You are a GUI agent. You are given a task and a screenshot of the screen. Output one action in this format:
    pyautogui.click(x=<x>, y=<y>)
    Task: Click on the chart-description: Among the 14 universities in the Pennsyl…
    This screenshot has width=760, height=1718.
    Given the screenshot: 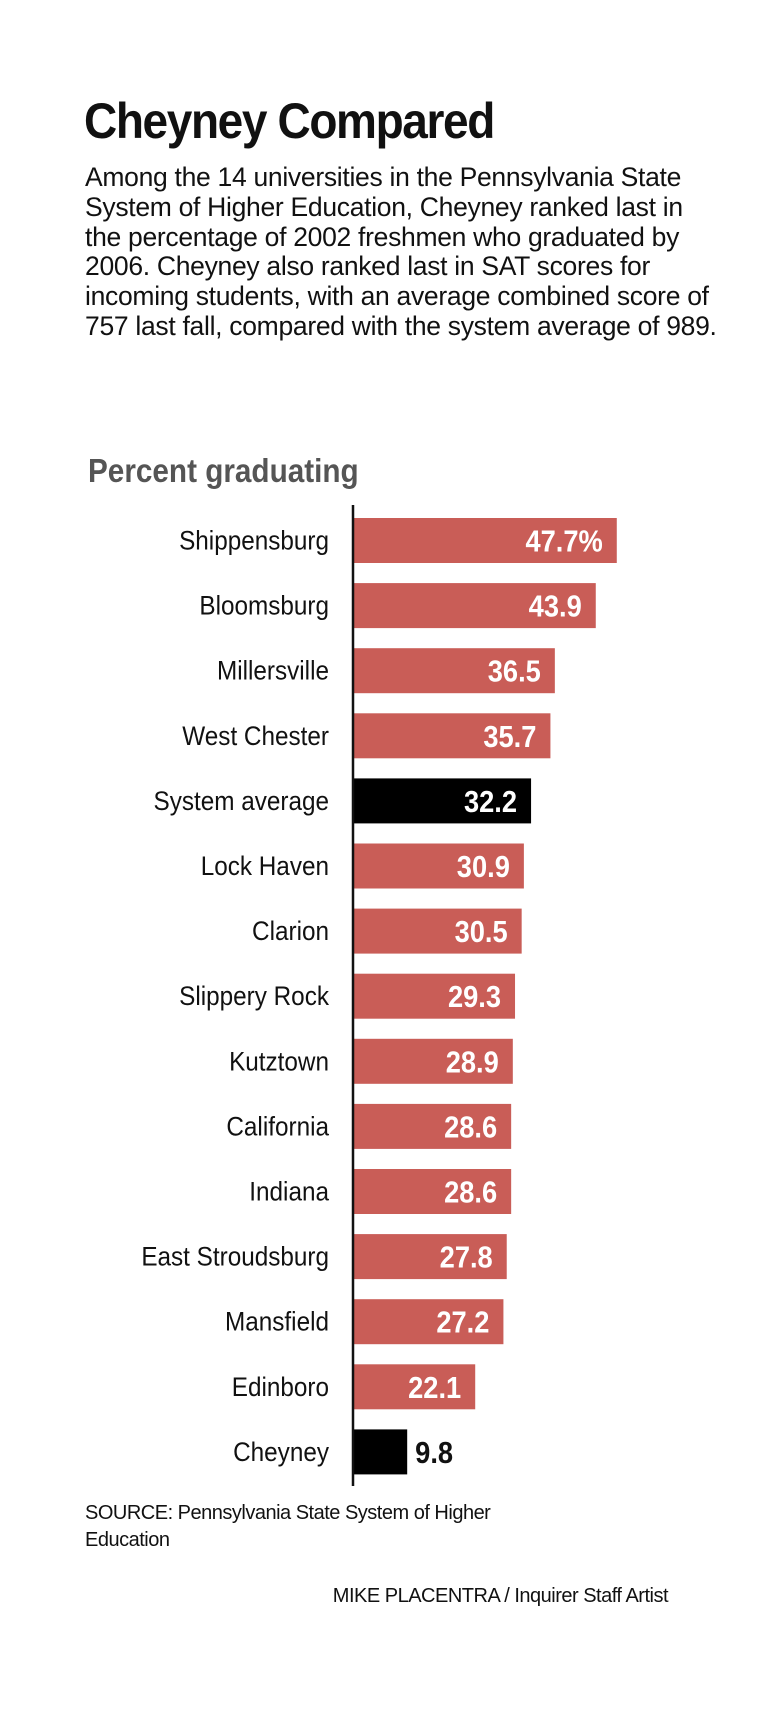 What is the action you would take?
    pyautogui.click(x=401, y=251)
    